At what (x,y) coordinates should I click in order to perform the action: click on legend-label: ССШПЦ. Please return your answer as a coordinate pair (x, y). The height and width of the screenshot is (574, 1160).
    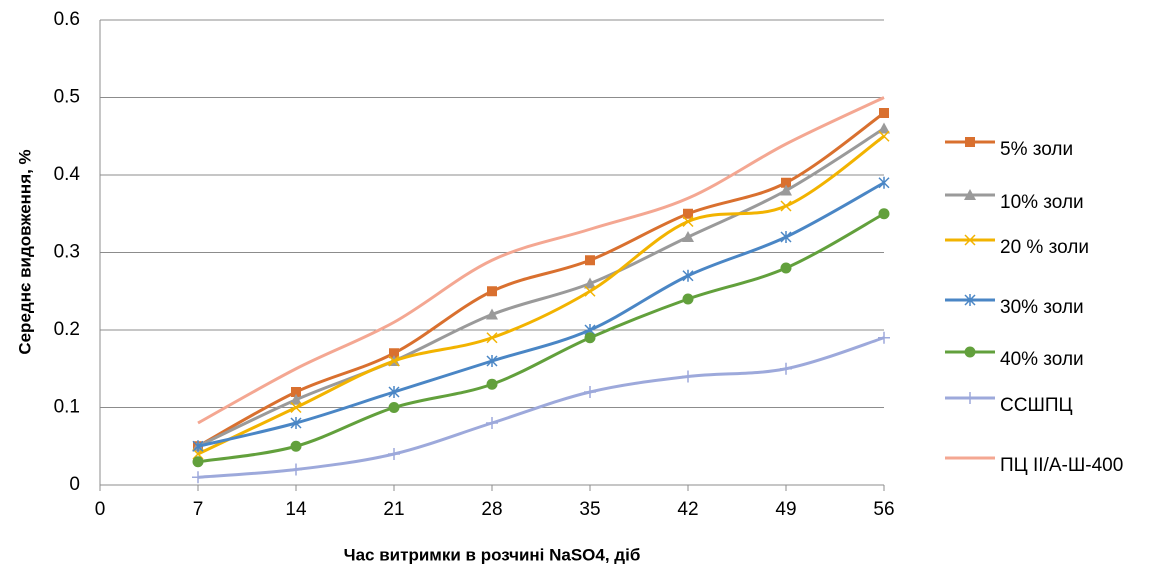
    Looking at the image, I should click on (1036, 405).